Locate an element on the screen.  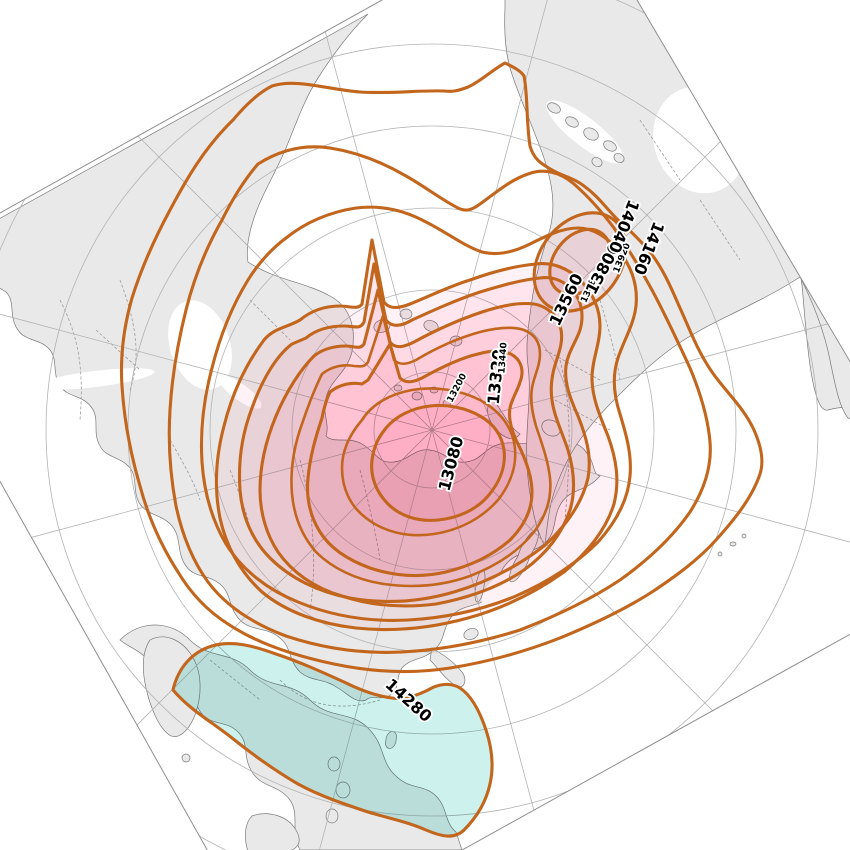
islands-strait-chain is located at coordinates (586, 134).